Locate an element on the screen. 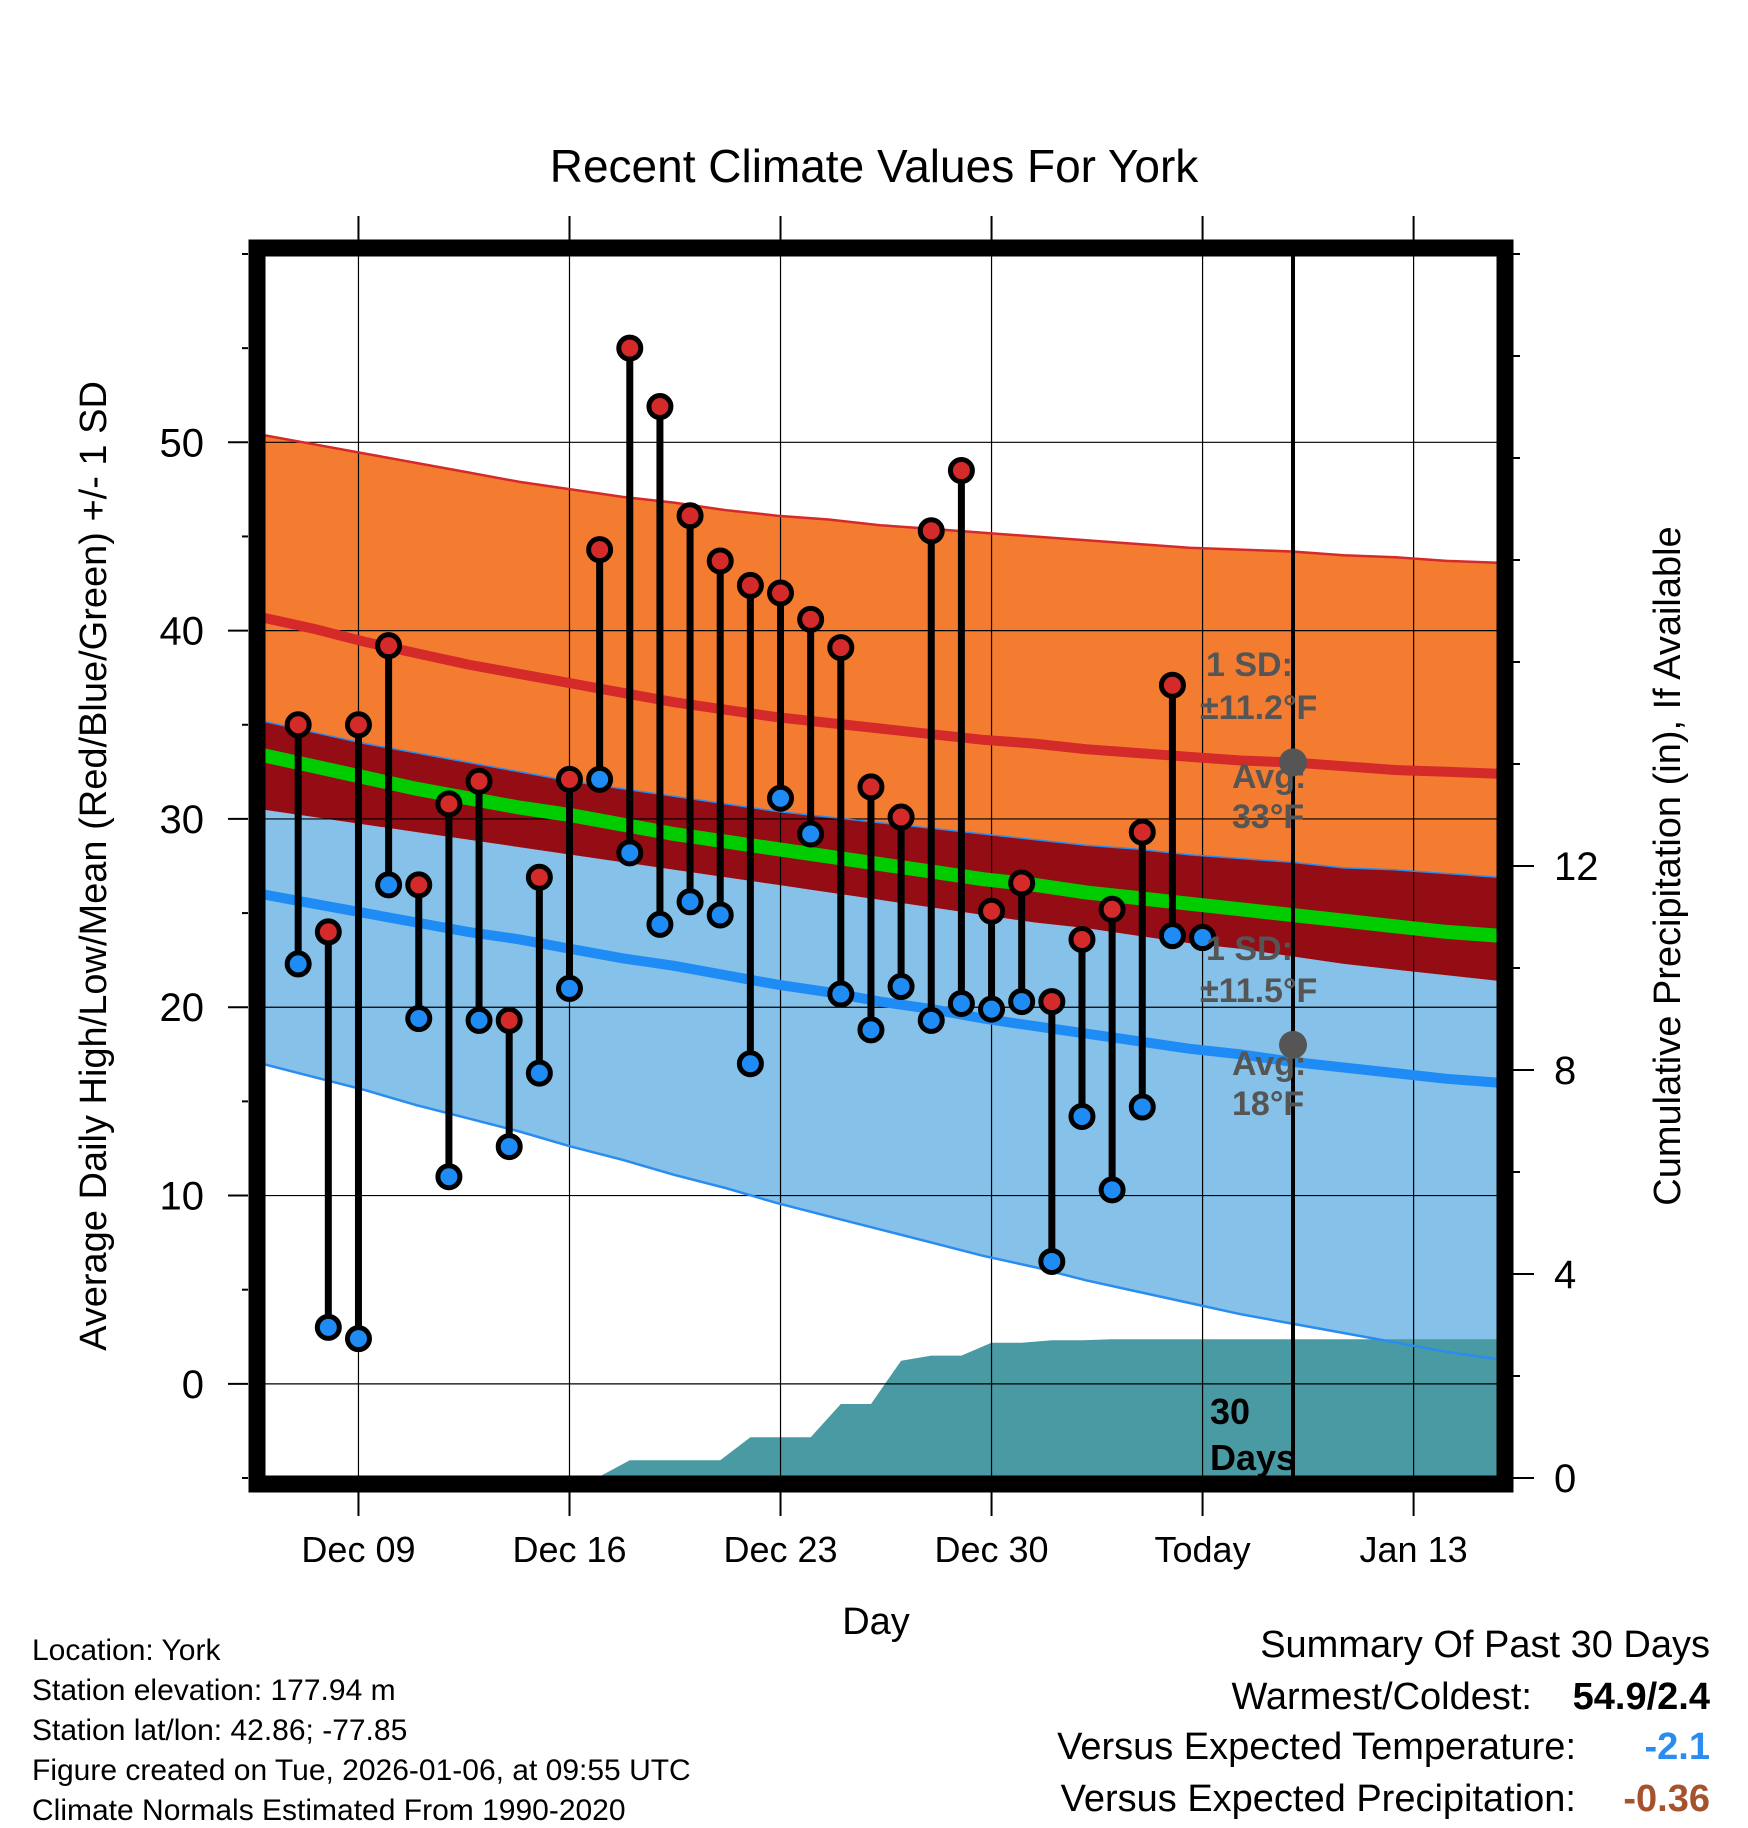  y-tick-label-10: 10 is located at coordinates (182, 1197).